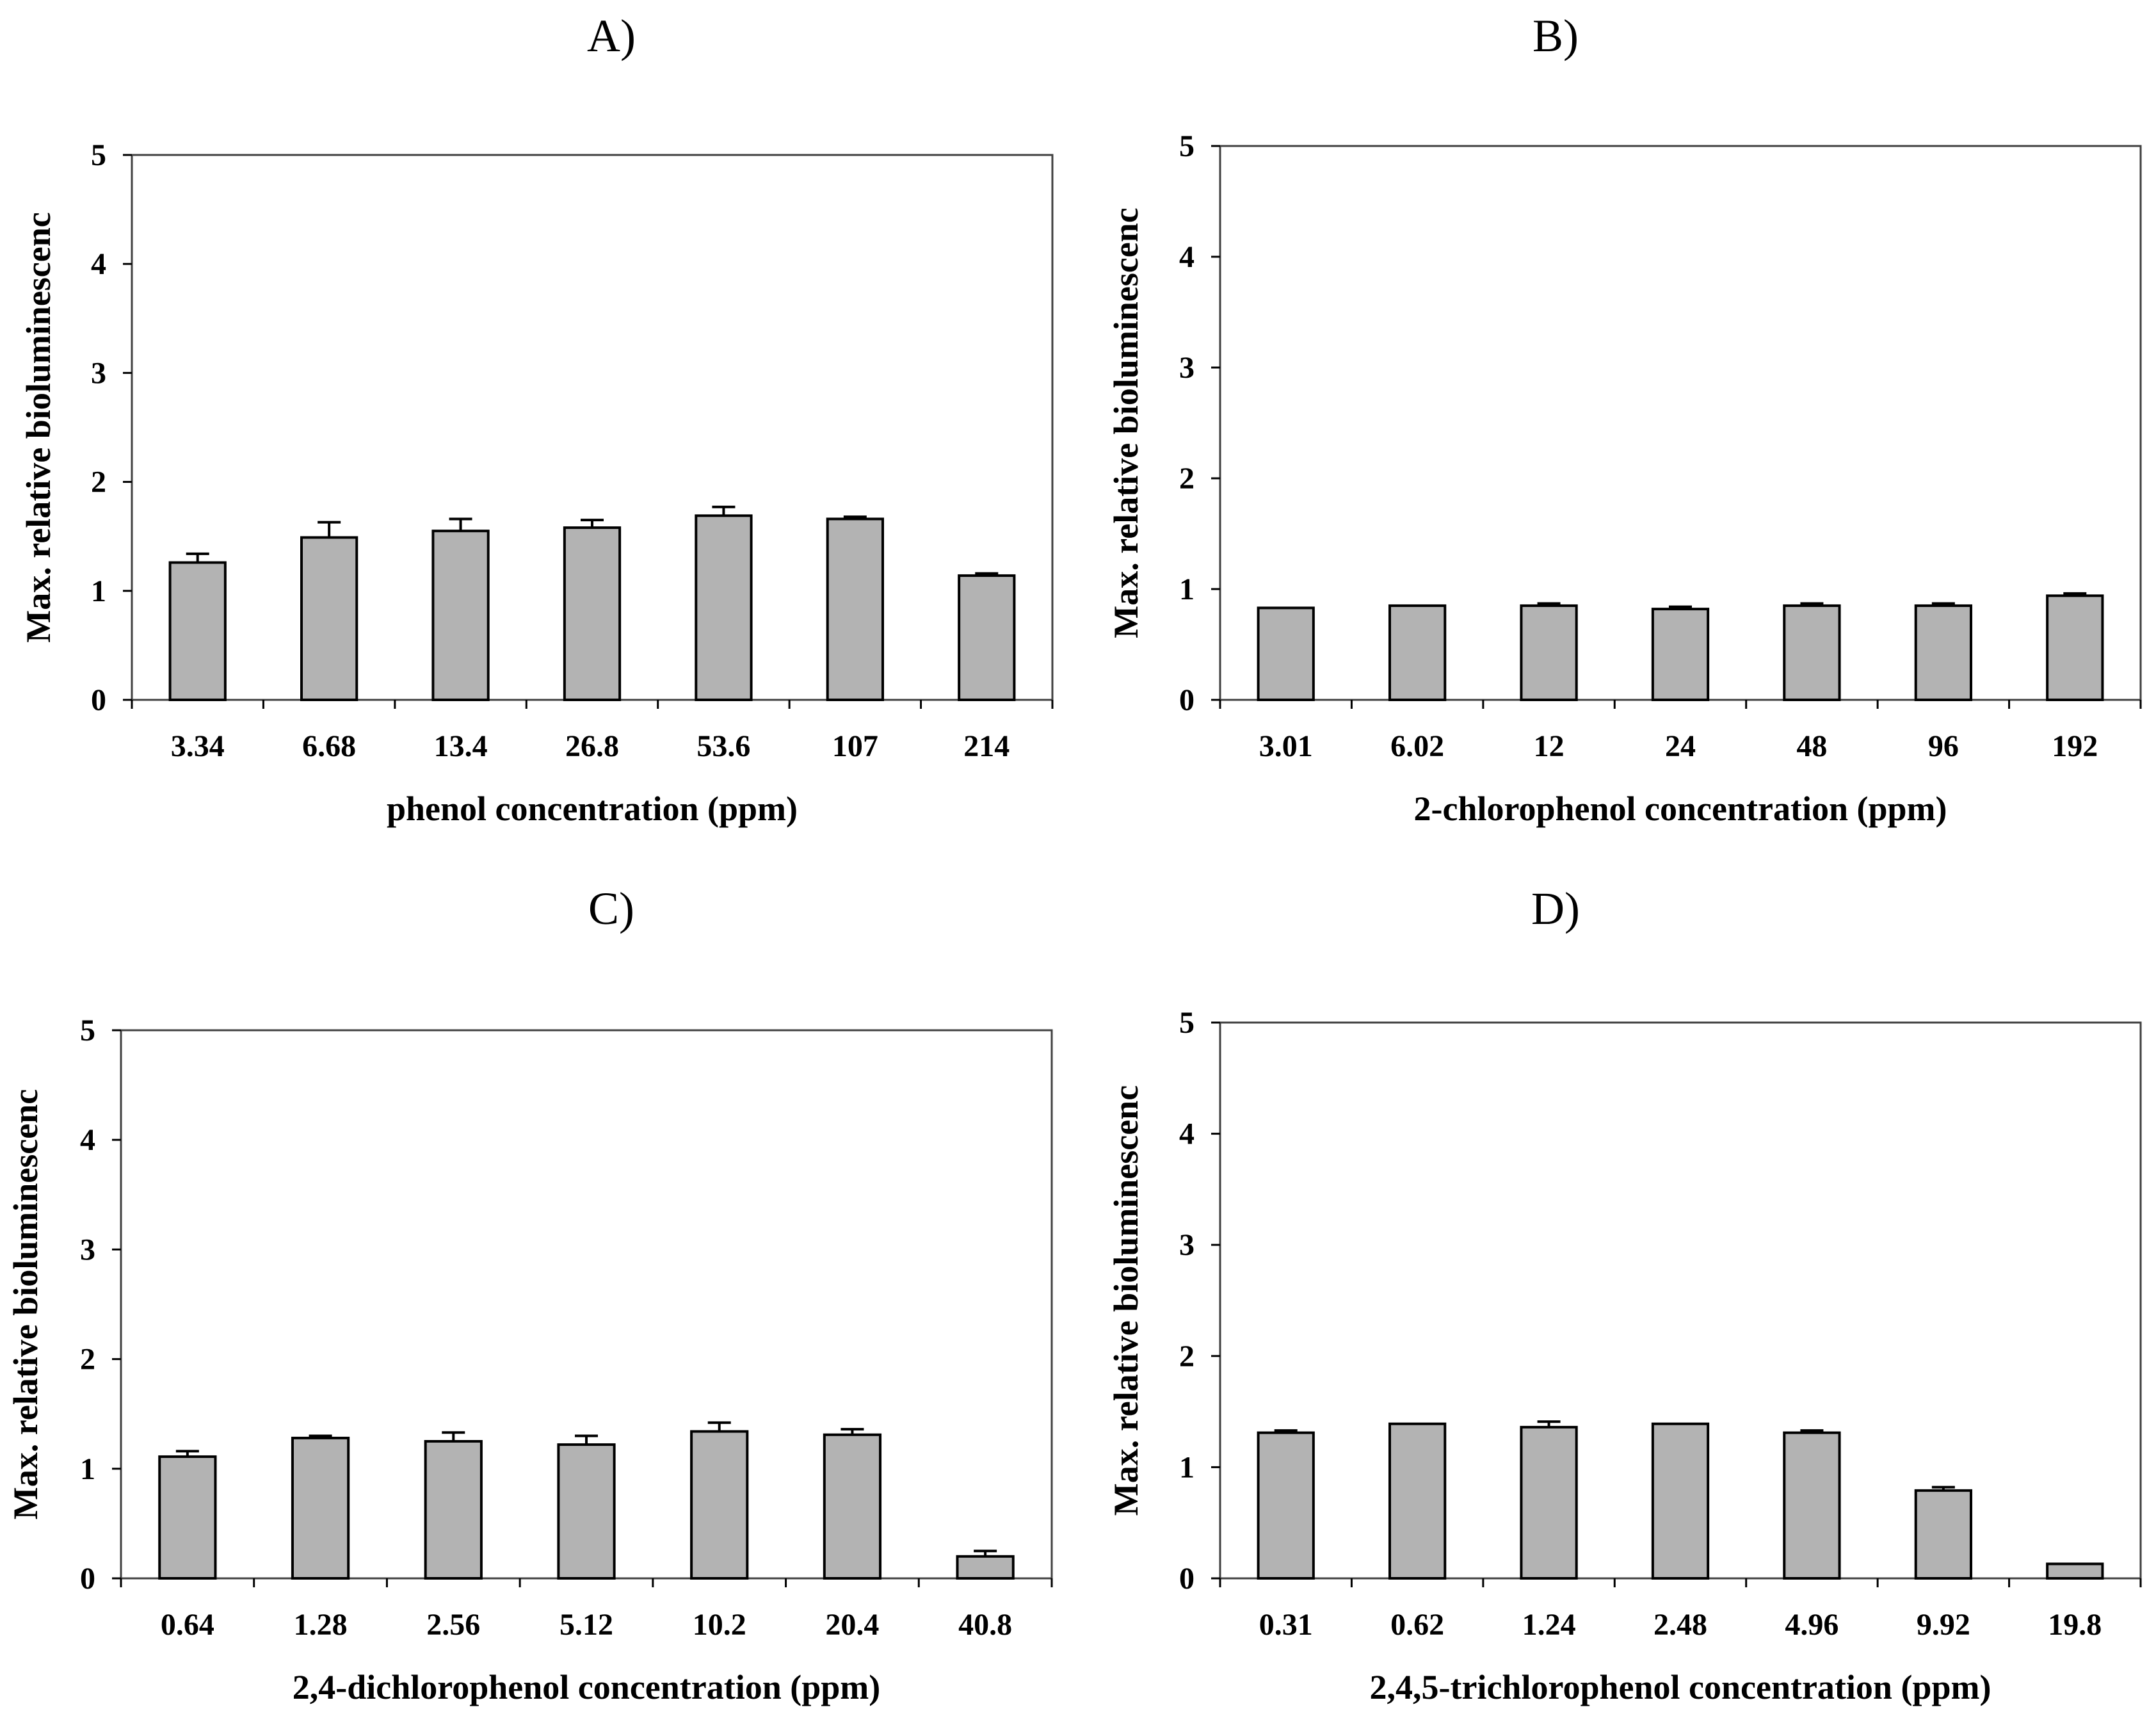  Describe the element at coordinates (855, 746) in the screenshot. I see `x-tick-label: 107` at that location.